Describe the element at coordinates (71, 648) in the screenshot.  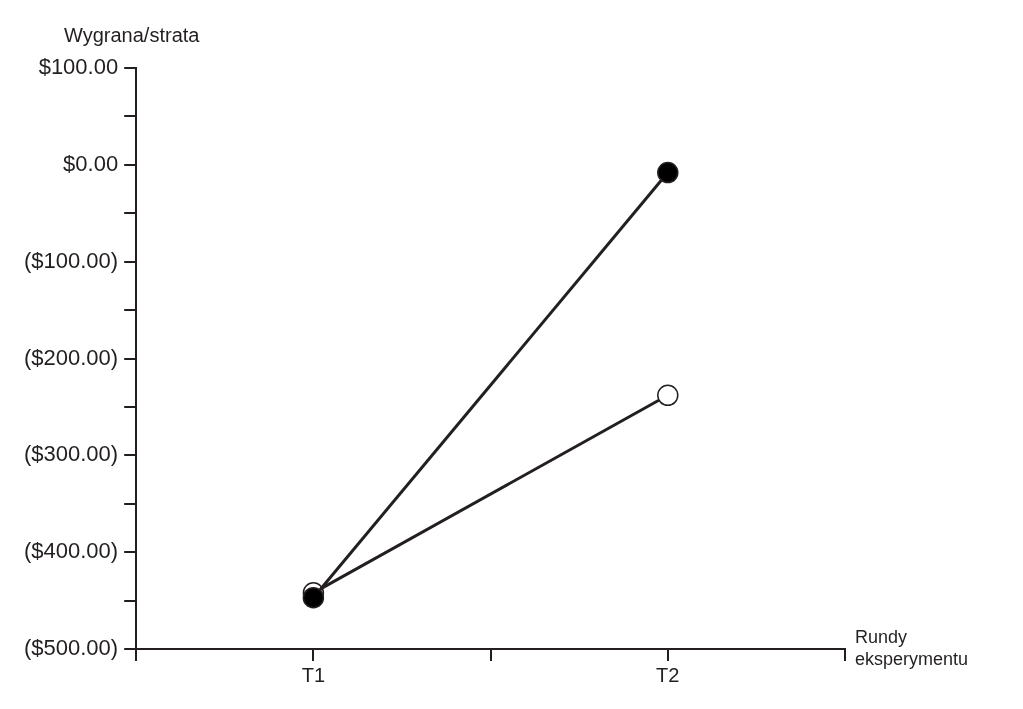
I see `y-tick-label: ($500.00)` at that location.